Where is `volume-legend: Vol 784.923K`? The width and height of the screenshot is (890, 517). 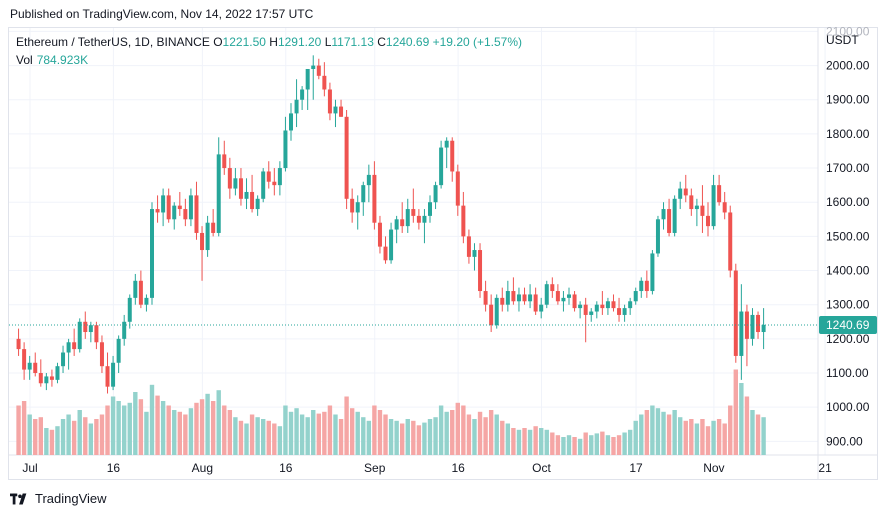
volume-legend: Vol 784.923K is located at coordinates (52, 60).